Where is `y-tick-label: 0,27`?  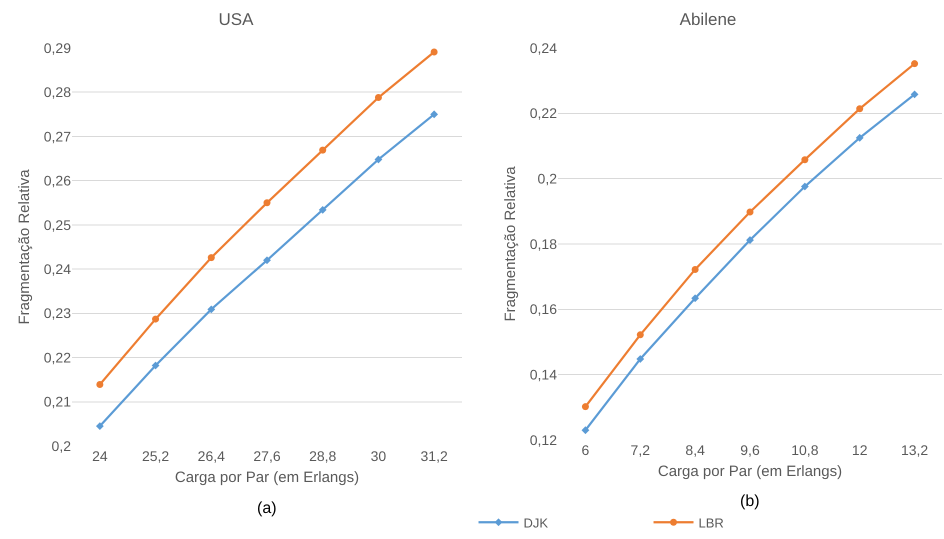
y-tick-label: 0,27 is located at coordinates (58, 136).